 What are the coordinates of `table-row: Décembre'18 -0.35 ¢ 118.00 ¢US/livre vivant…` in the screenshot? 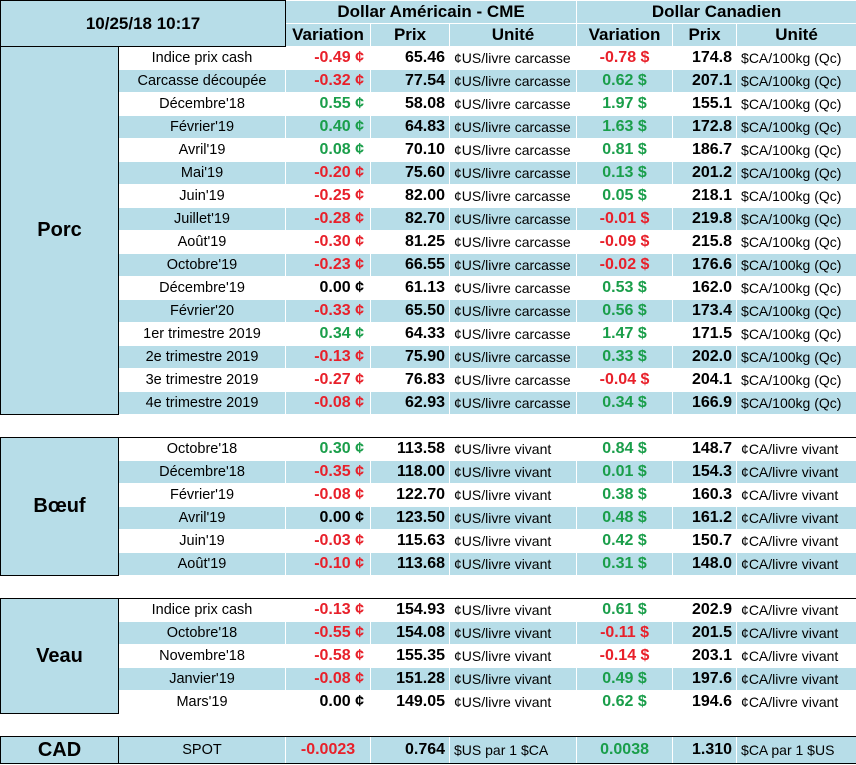 It's located at (428, 472).